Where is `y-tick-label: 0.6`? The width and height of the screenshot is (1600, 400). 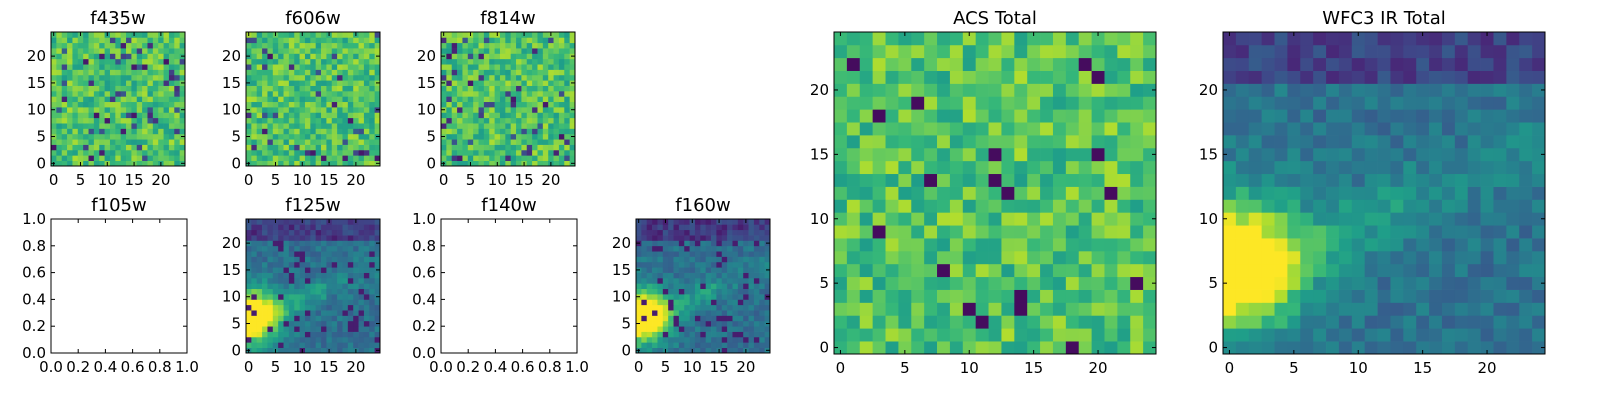 y-tick-label: 0.6 is located at coordinates (34, 273).